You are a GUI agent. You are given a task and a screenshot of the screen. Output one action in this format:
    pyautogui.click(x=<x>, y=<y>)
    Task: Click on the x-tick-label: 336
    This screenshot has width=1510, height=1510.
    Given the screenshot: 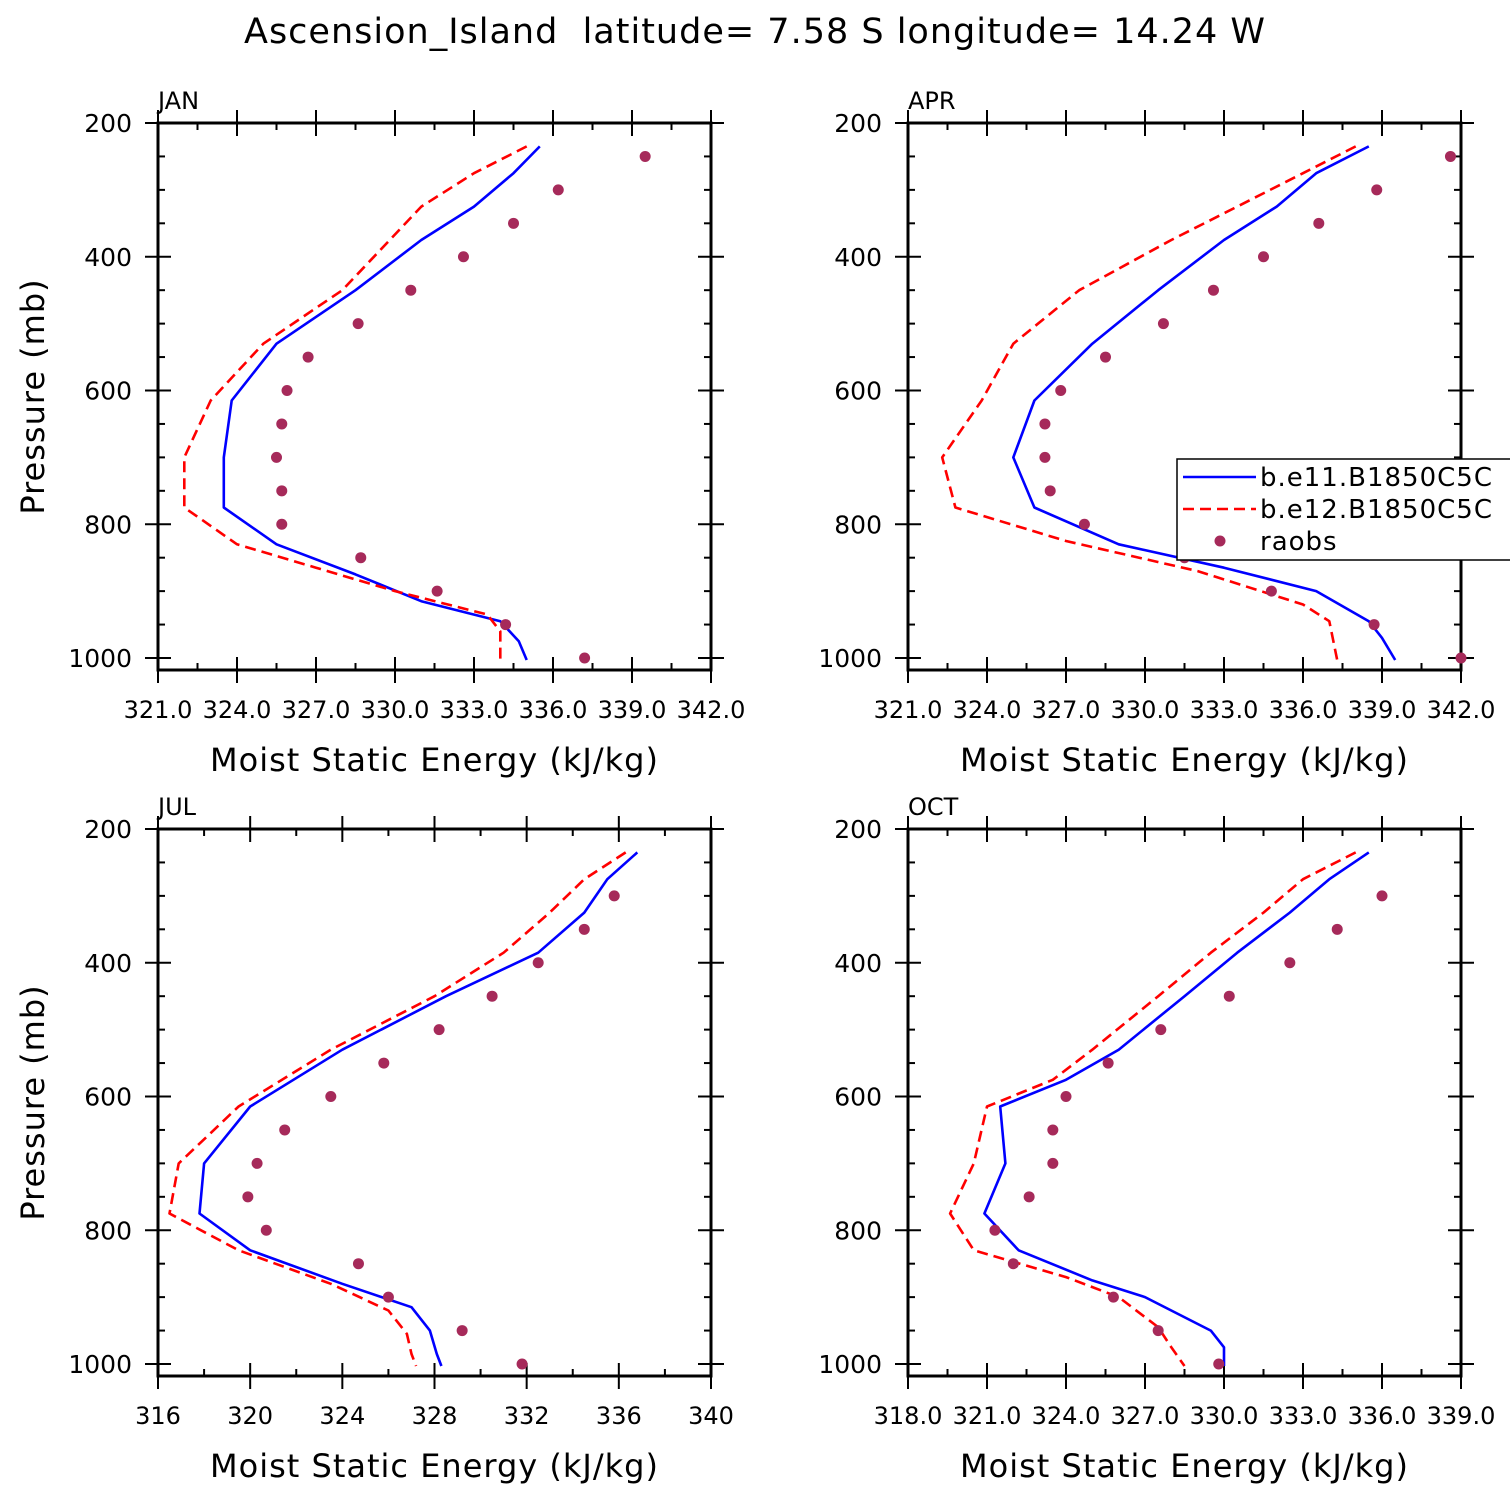 What is the action you would take?
    pyautogui.click(x=619, y=1416)
    